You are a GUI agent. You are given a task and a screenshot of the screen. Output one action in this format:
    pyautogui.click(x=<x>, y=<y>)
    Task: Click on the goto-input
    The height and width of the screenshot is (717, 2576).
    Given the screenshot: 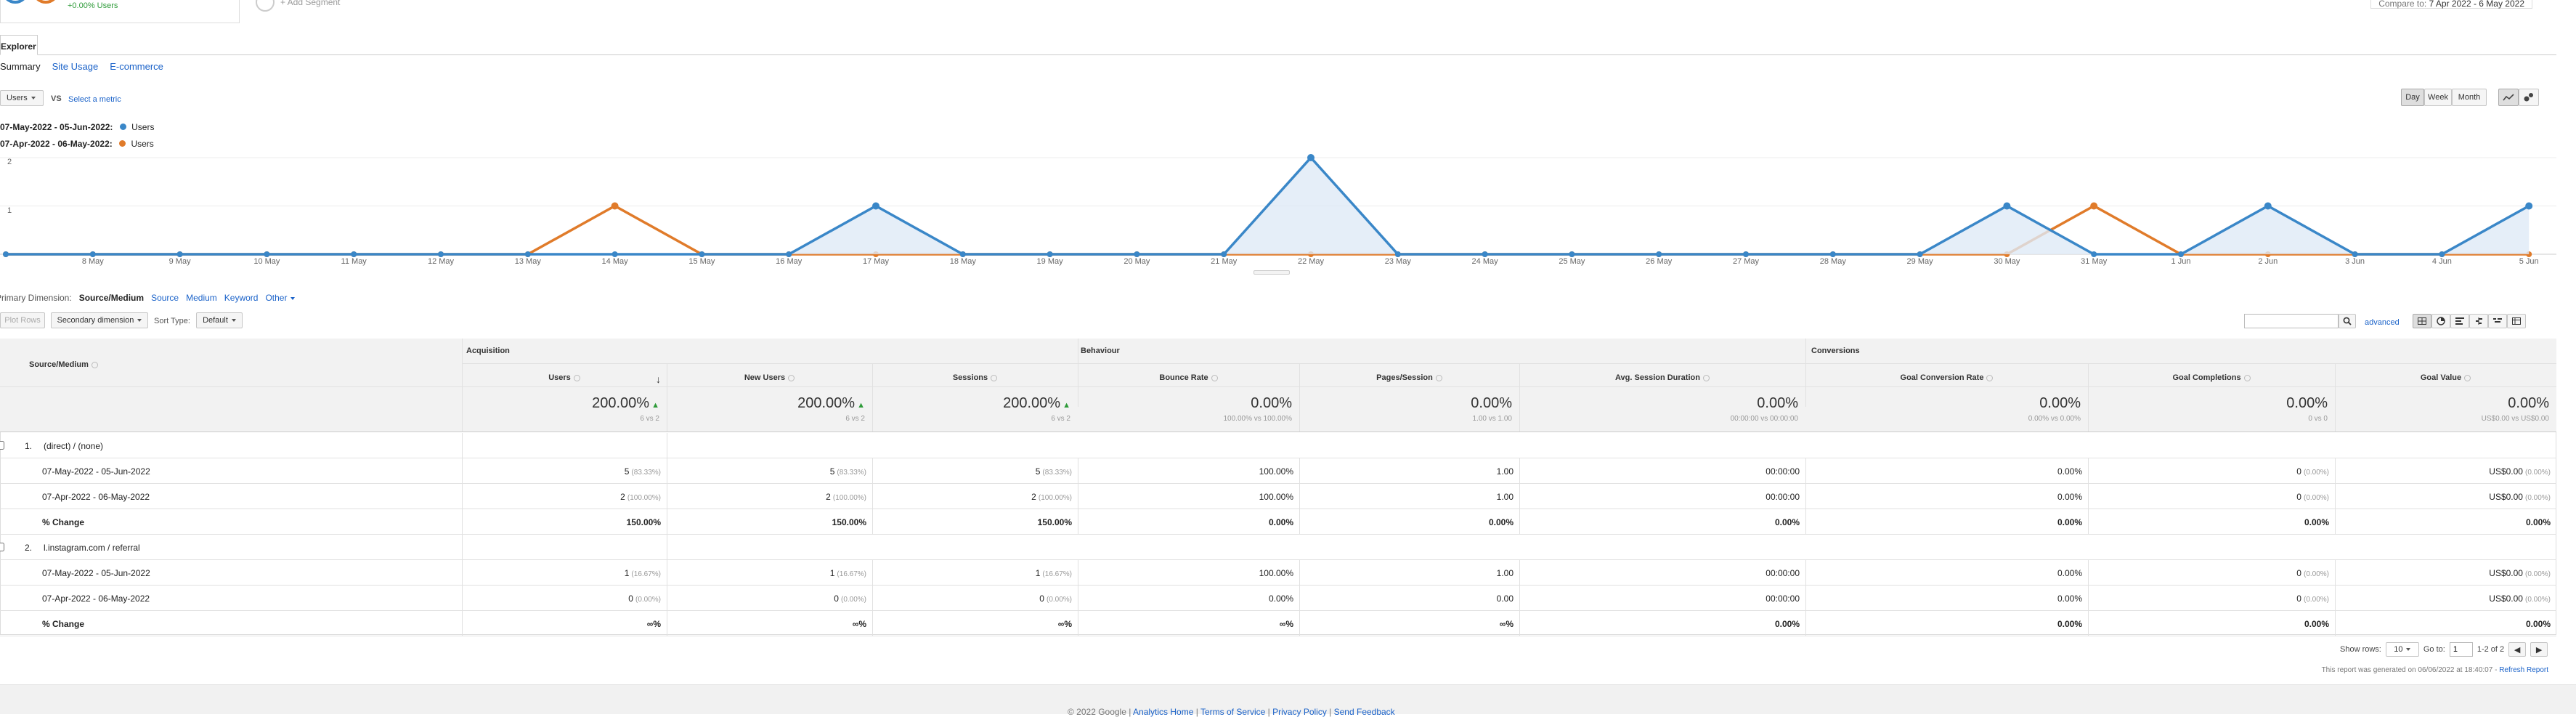 What is the action you would take?
    pyautogui.click(x=2461, y=649)
    